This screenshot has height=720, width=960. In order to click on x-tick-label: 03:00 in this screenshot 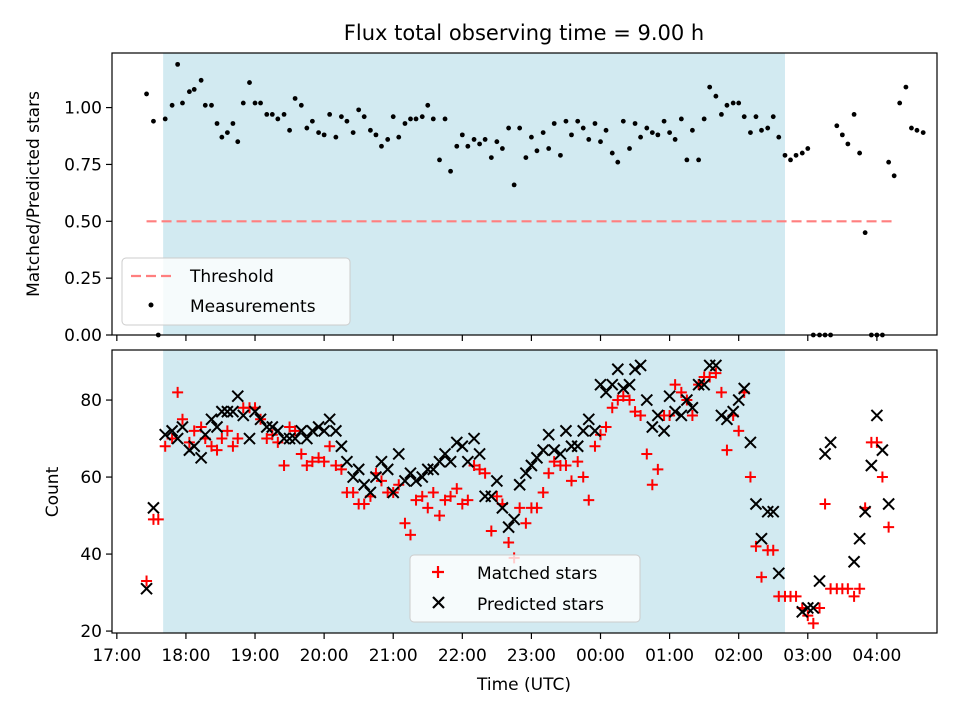, I will do `click(807, 656)`.